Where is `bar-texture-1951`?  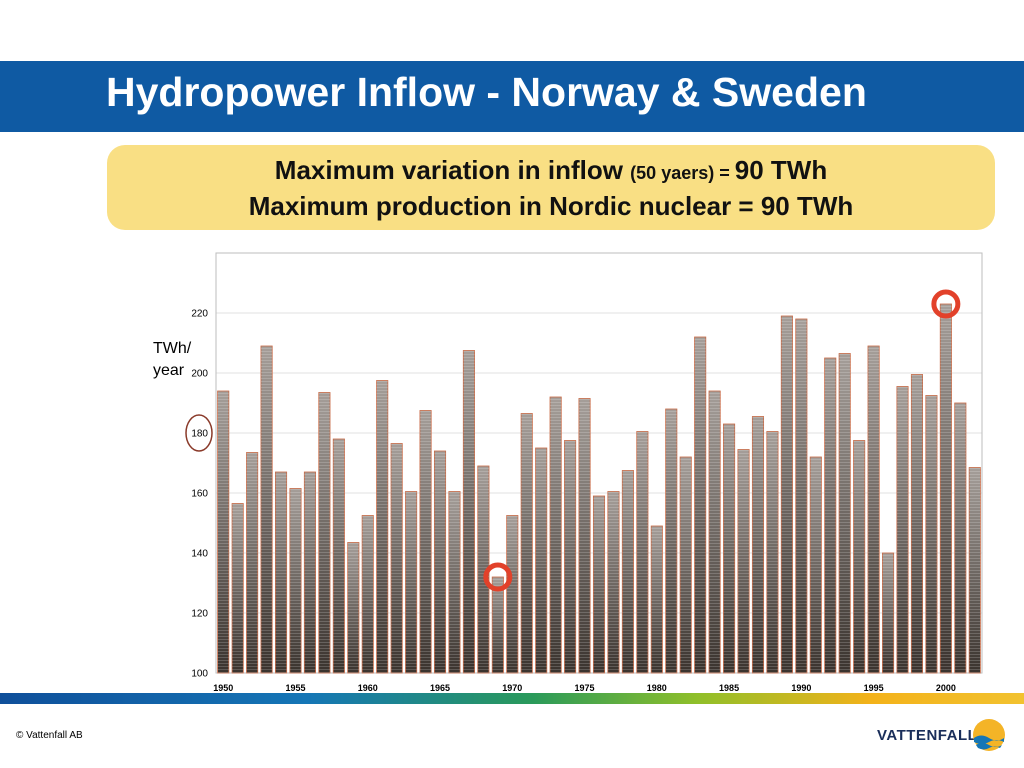 bar-texture-1951 is located at coordinates (238, 588).